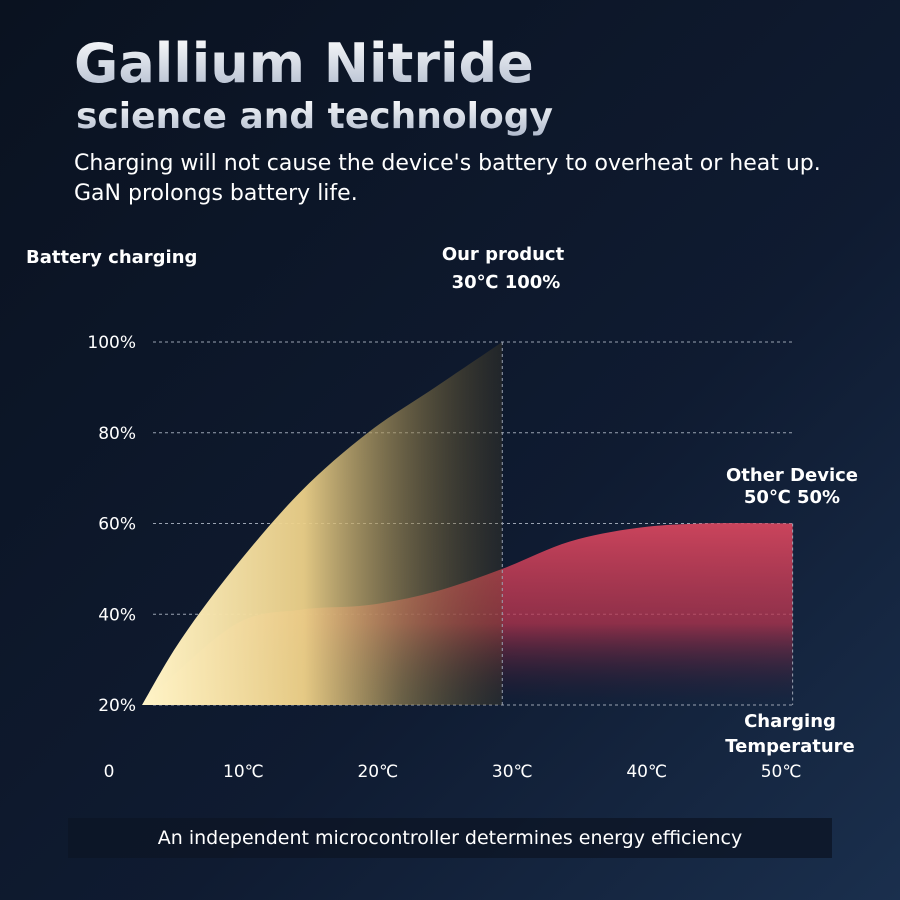 The width and height of the screenshot is (900, 900). What do you see at coordinates (781, 772) in the screenshot?
I see `x-tick-label: 50℃` at bounding box center [781, 772].